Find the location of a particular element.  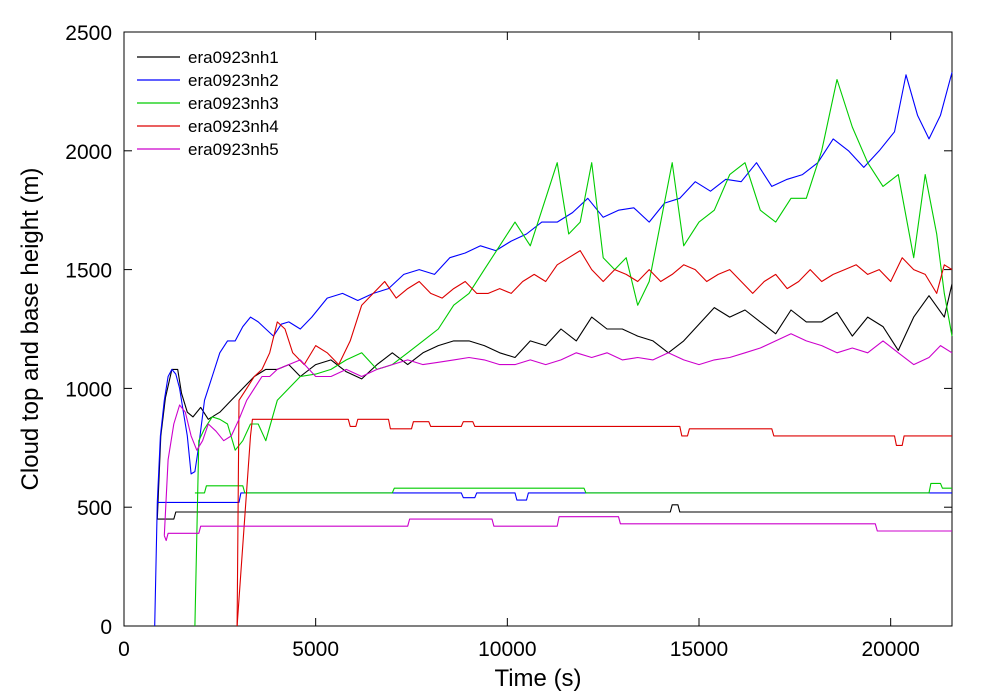

x-tick-label: 5000 is located at coordinates (315, 649).